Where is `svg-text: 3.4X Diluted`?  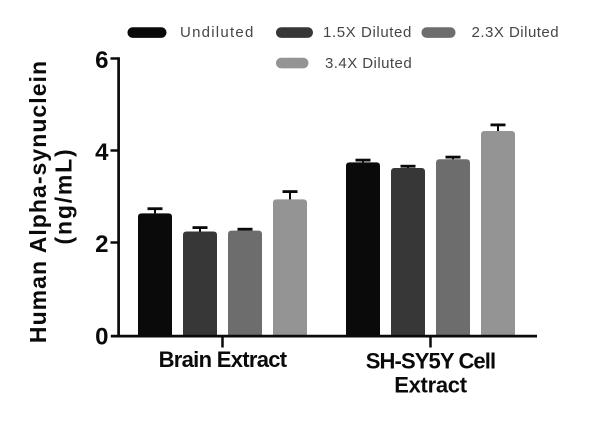 svg-text: 3.4X Diluted is located at coordinates (368, 63).